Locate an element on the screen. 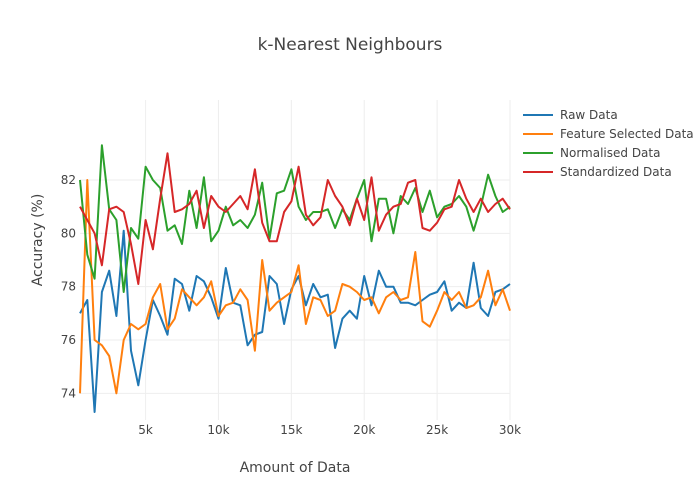  x-tick-label: 10k is located at coordinates (218, 430).